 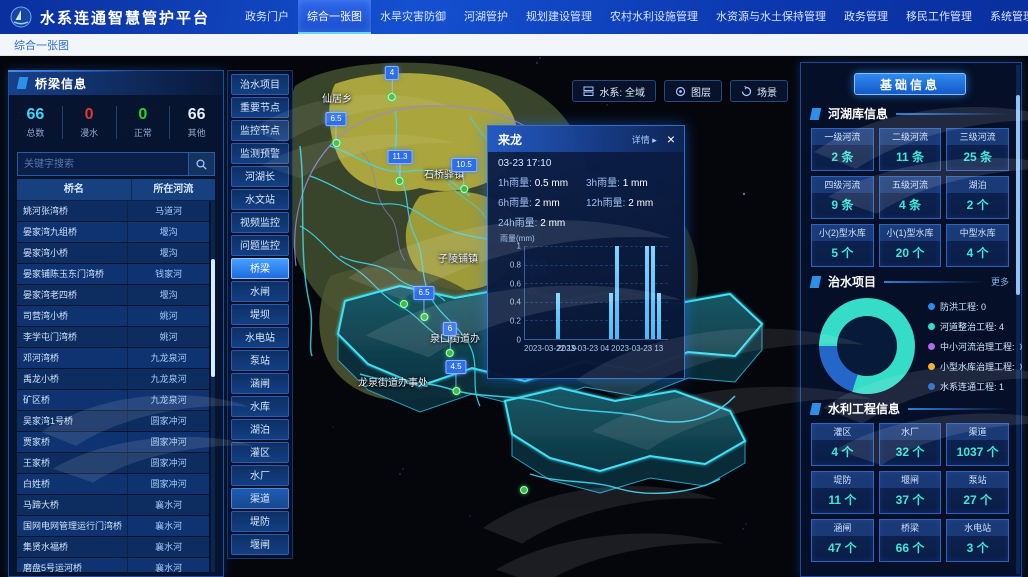 What do you see at coordinates (867, 346) in the screenshot?
I see `projects-donut-chart` at bounding box center [867, 346].